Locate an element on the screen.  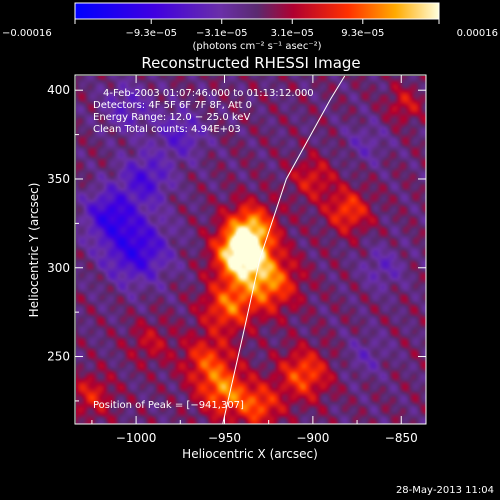
annotation-energy: Energy Range: 12.0 − 25.0 keV is located at coordinates (171, 117).